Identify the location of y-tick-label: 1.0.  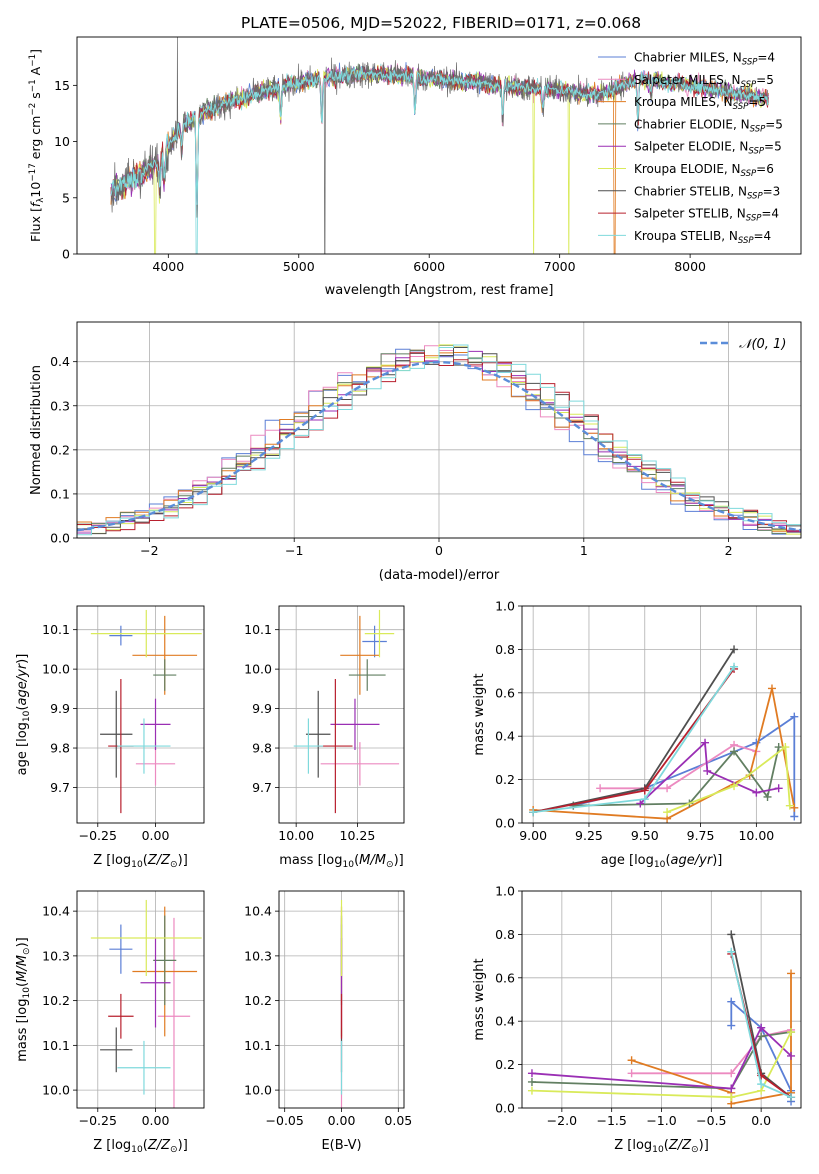
(505, 606).